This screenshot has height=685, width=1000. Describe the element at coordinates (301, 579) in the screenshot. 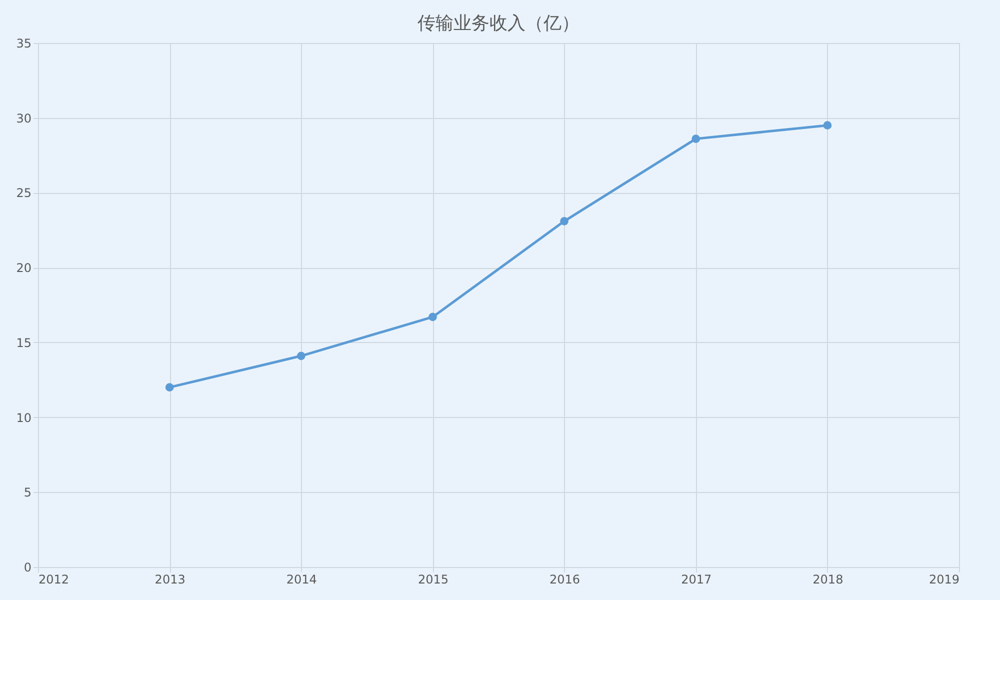

I see `x-tick-label: 2014` at that location.